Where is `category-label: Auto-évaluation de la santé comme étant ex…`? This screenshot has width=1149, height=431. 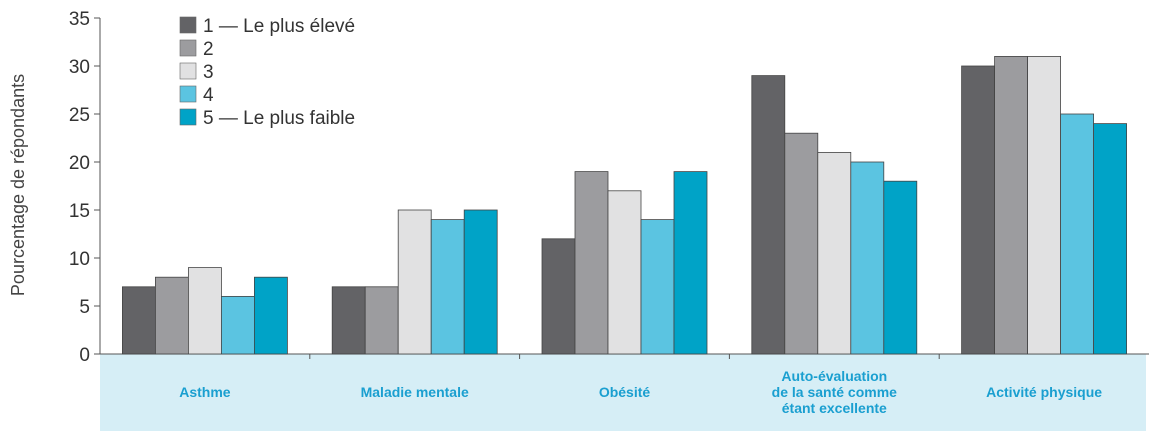 category-label: Auto-évaluation de la santé comme étant ex… is located at coordinates (834, 392).